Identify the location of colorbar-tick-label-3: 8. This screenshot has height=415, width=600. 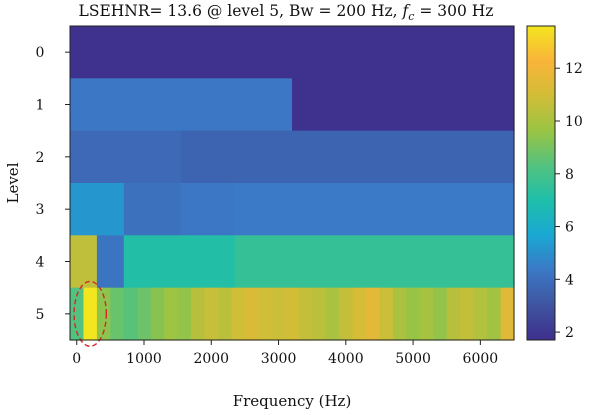
(569, 175).